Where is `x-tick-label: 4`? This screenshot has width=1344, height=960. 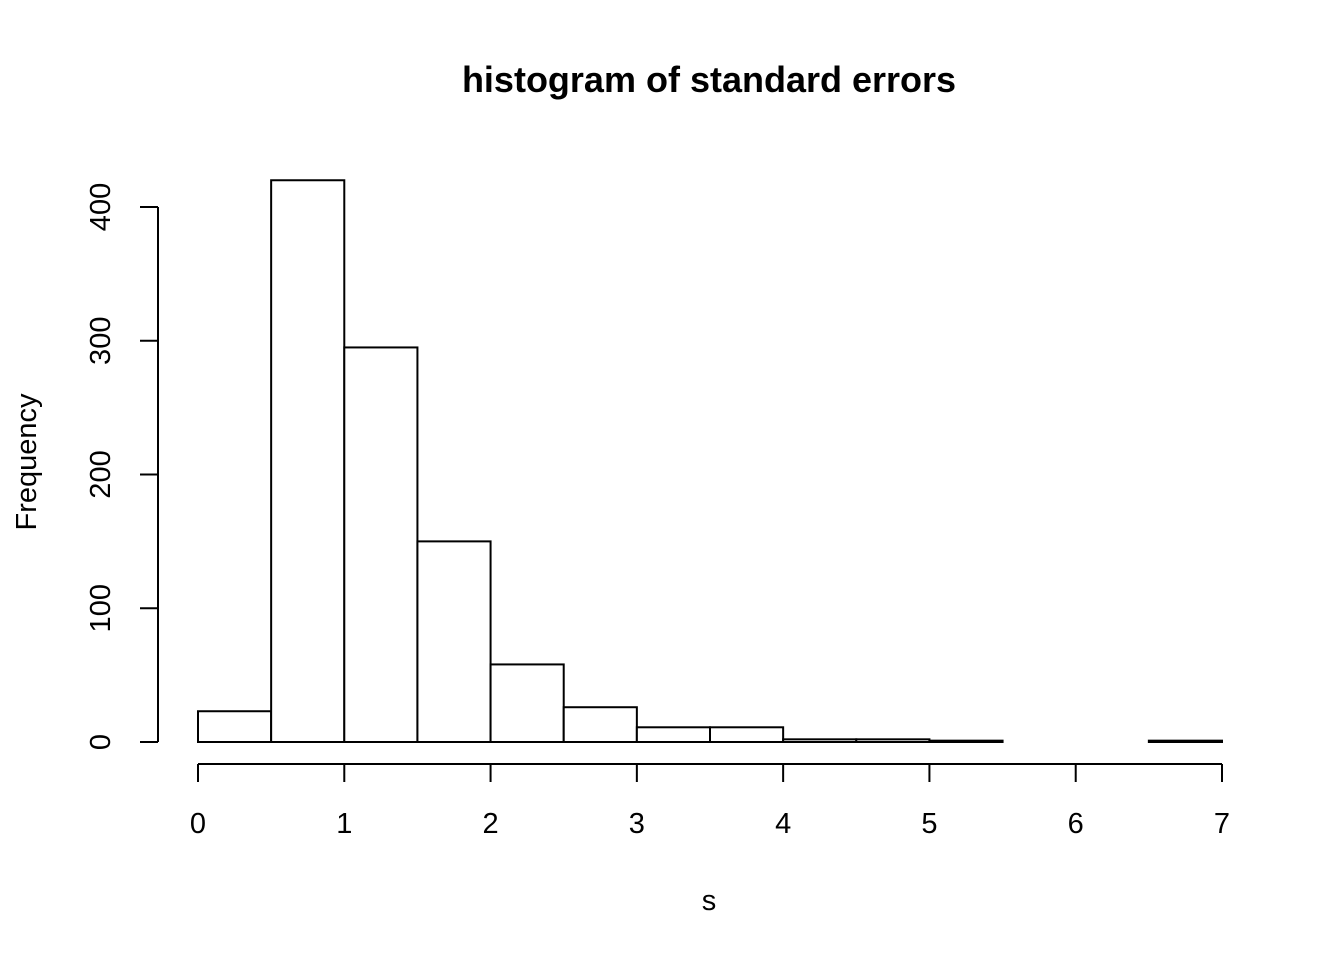 x-tick-label: 4 is located at coordinates (783, 824).